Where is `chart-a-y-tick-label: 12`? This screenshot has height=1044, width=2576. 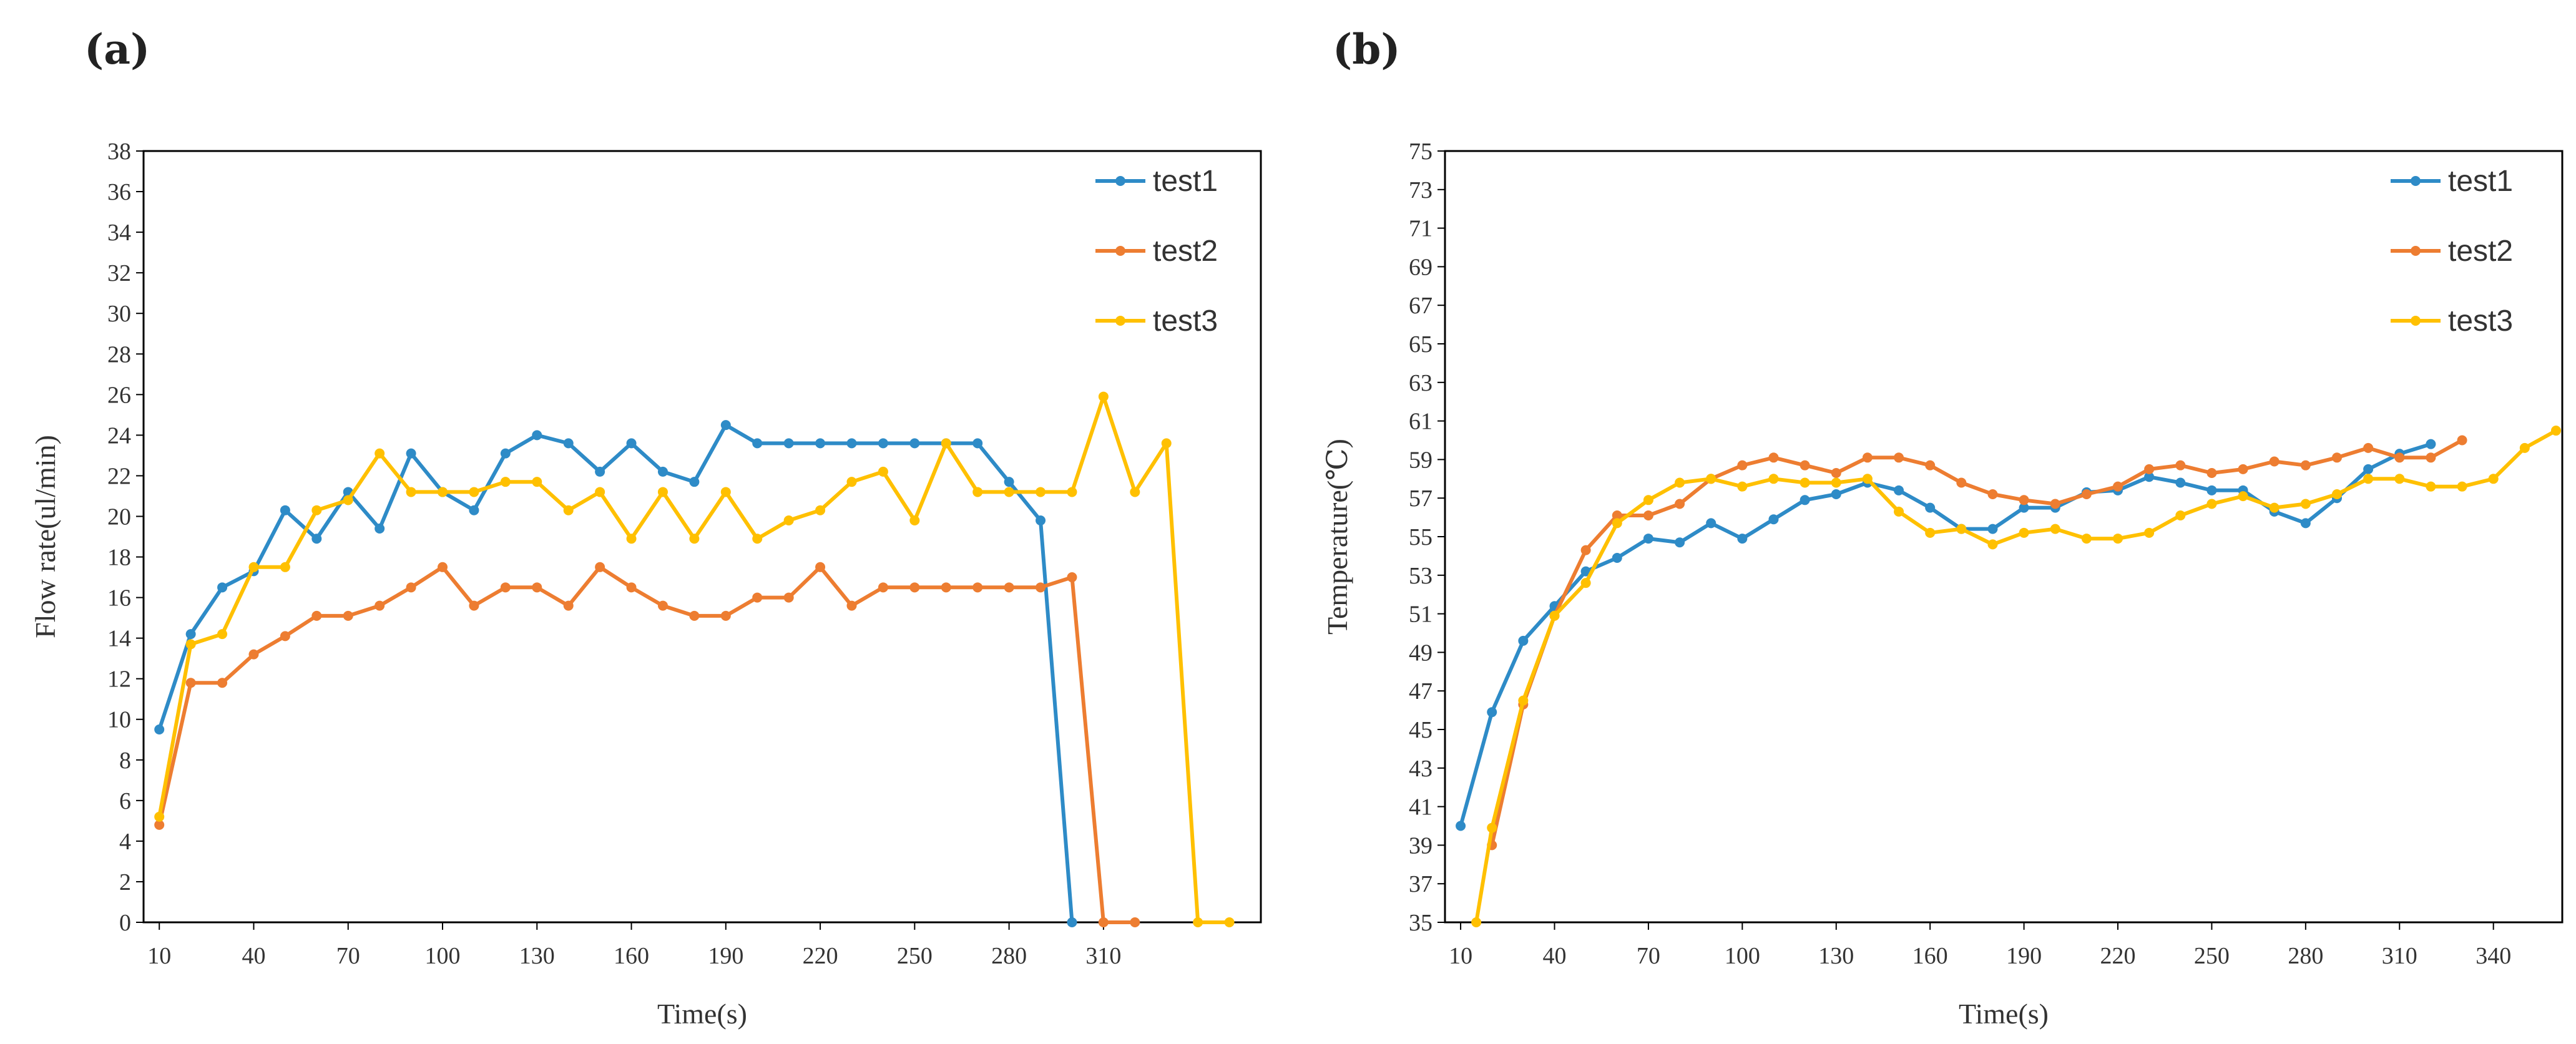
chart-a-y-tick-label: 12 is located at coordinates (119, 680).